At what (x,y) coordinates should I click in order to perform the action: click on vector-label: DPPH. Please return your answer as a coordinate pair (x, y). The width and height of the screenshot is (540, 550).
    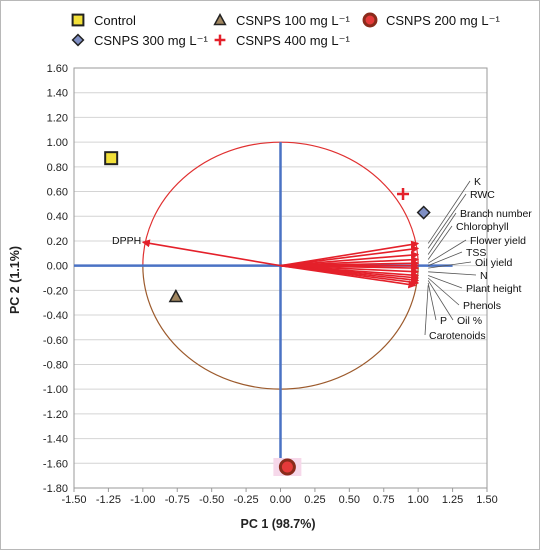
    Looking at the image, I should click on (126, 241).